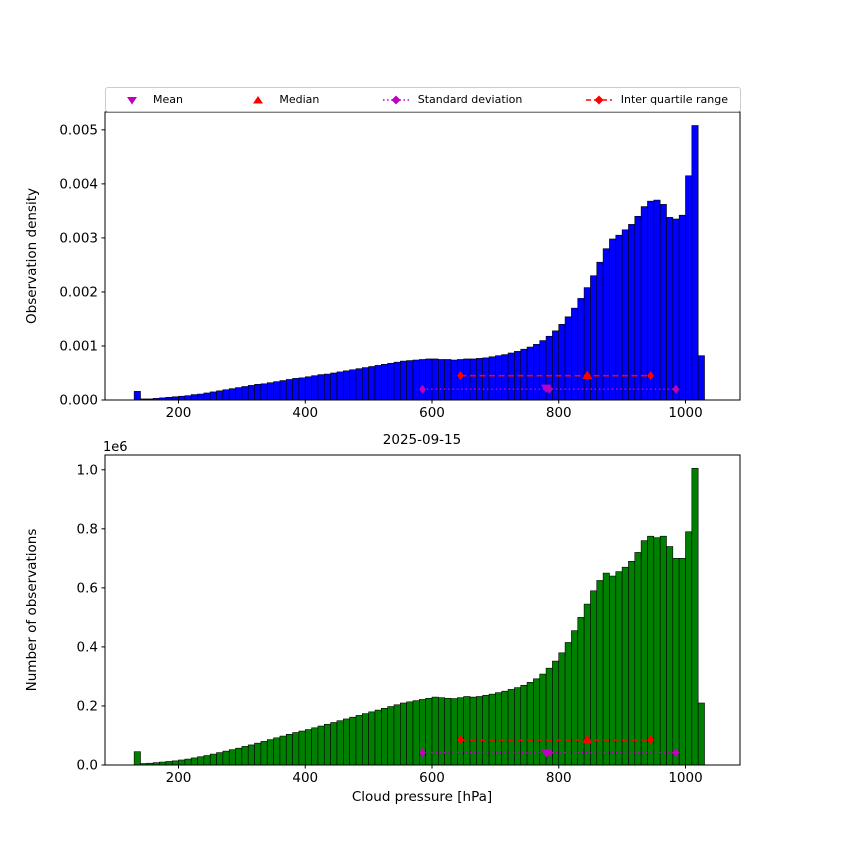 This screenshot has height=850, width=850. Describe the element at coordinates (179, 413) in the screenshot. I see `x-tick-label: 200` at that location.